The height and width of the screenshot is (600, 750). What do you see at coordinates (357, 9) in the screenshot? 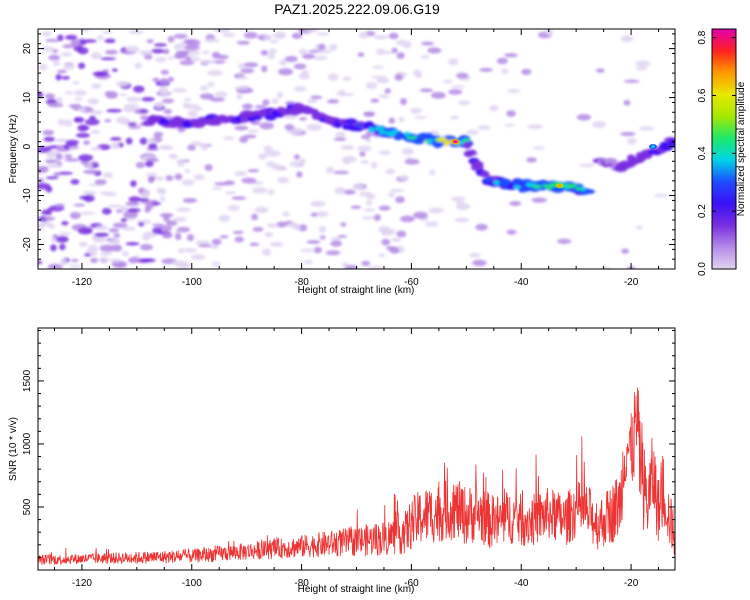
I see `figure-title: PAZ1.2025.222.09.06.G19` at bounding box center [357, 9].